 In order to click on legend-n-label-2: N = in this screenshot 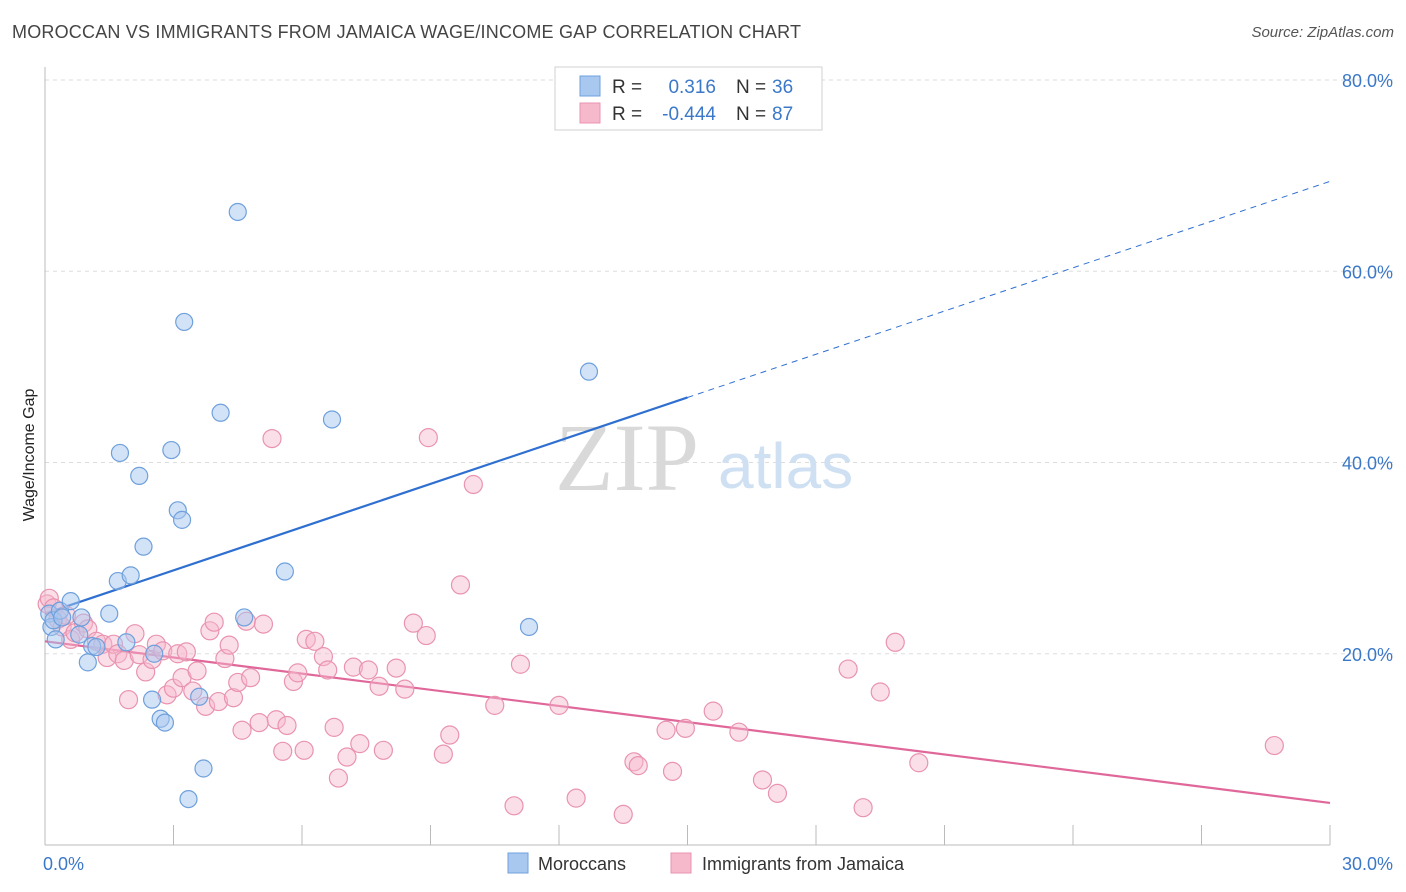, I will do `click(751, 114)`.